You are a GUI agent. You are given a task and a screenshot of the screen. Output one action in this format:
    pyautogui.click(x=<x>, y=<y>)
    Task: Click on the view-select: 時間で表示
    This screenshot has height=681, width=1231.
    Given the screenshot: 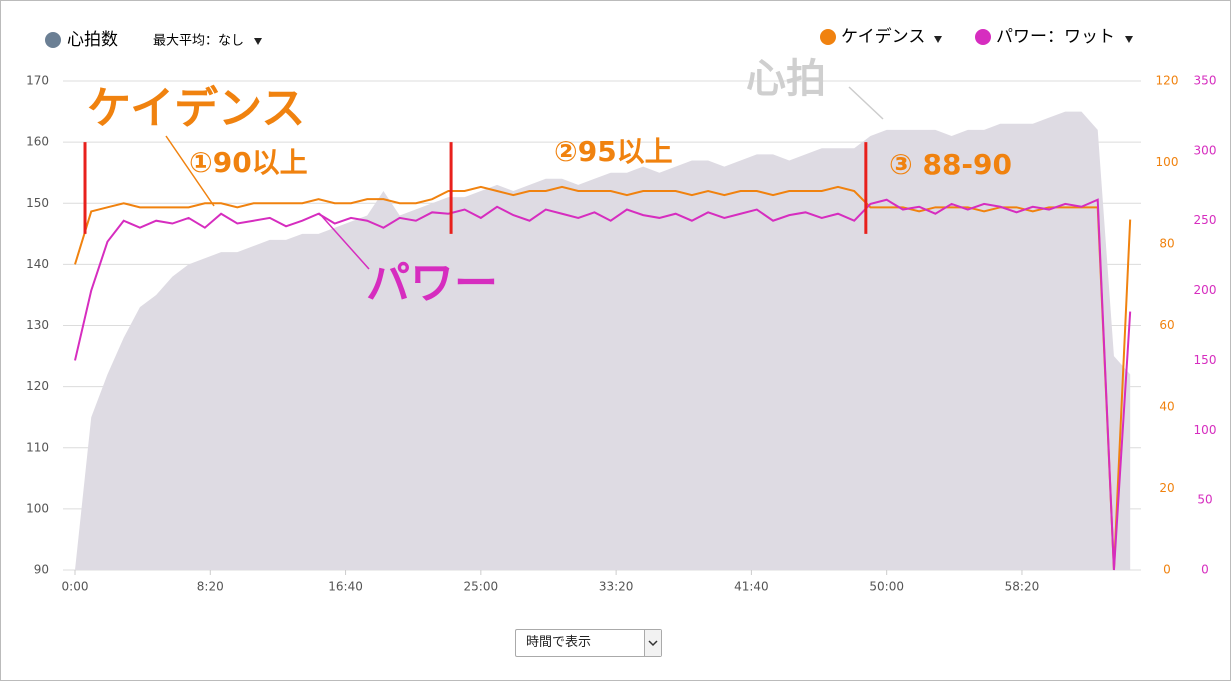 What is the action you would take?
    pyautogui.click(x=588, y=643)
    